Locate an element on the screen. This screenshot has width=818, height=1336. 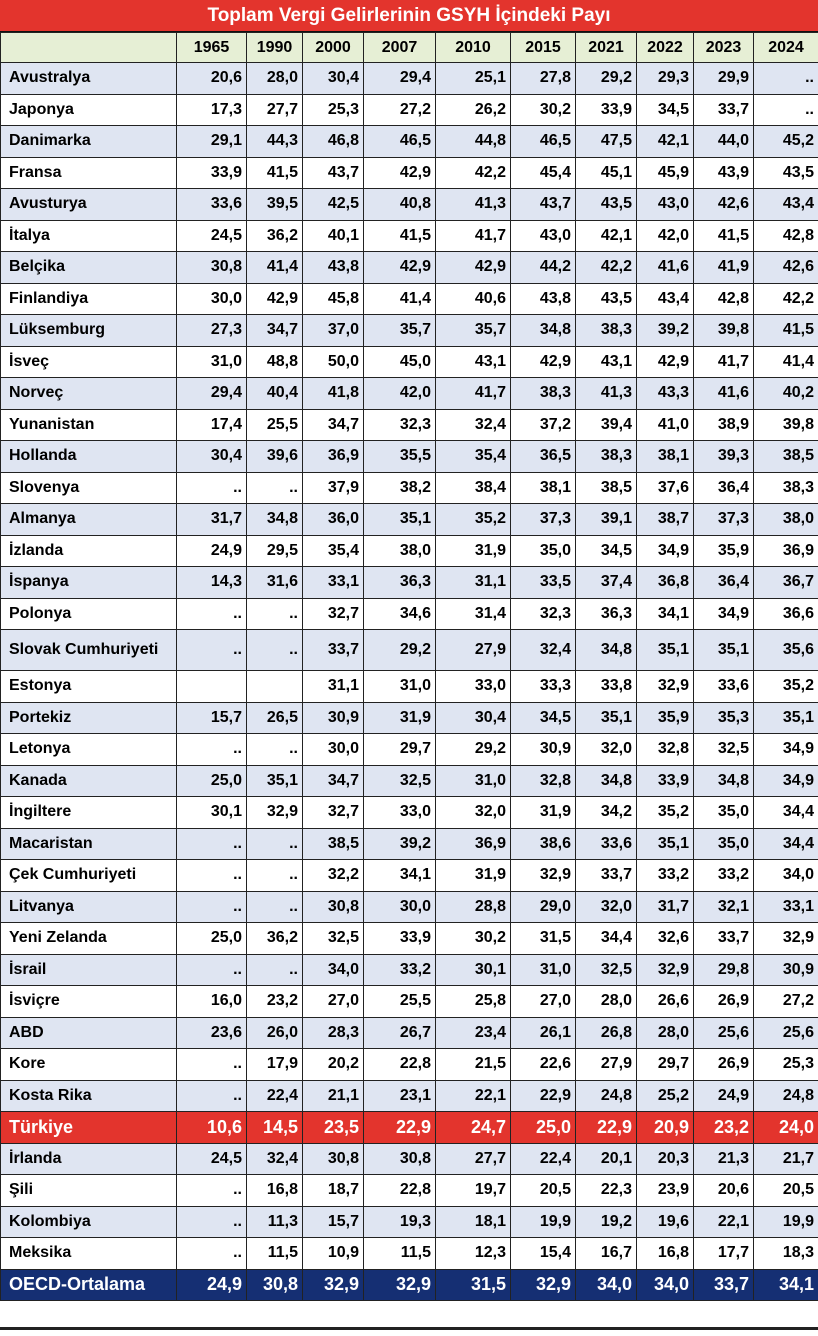
value-cell: 19,9 is located at coordinates (785, 1221).